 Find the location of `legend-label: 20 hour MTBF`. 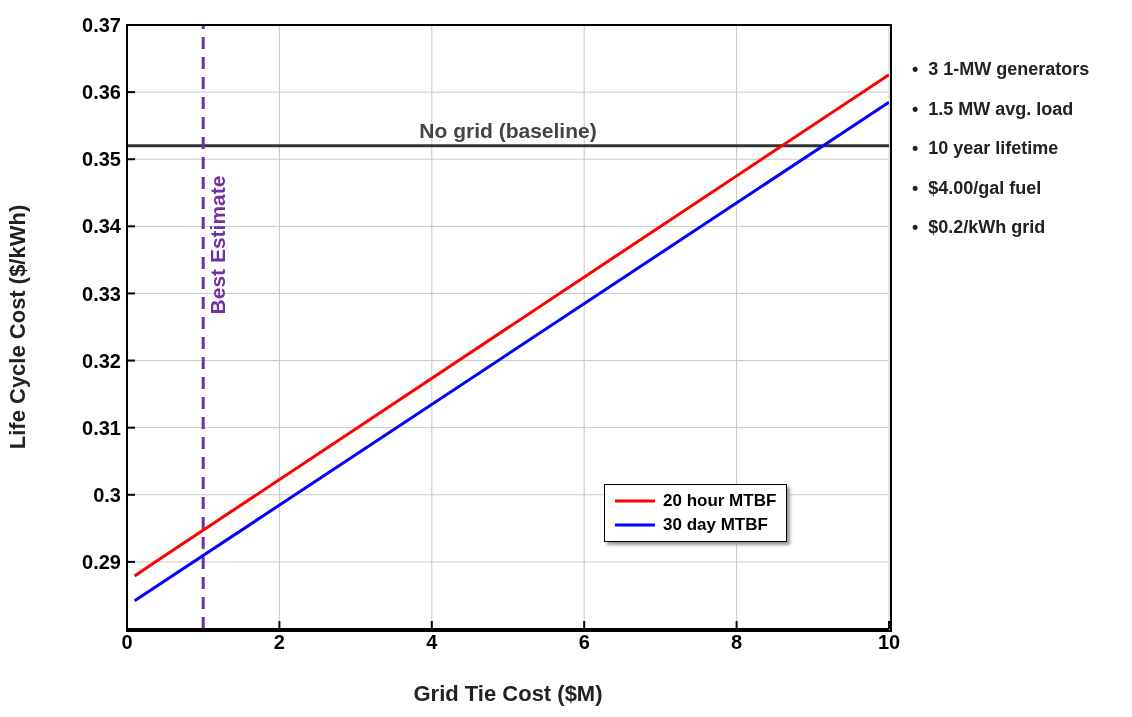

legend-label: 20 hour MTBF is located at coordinates (720, 501).